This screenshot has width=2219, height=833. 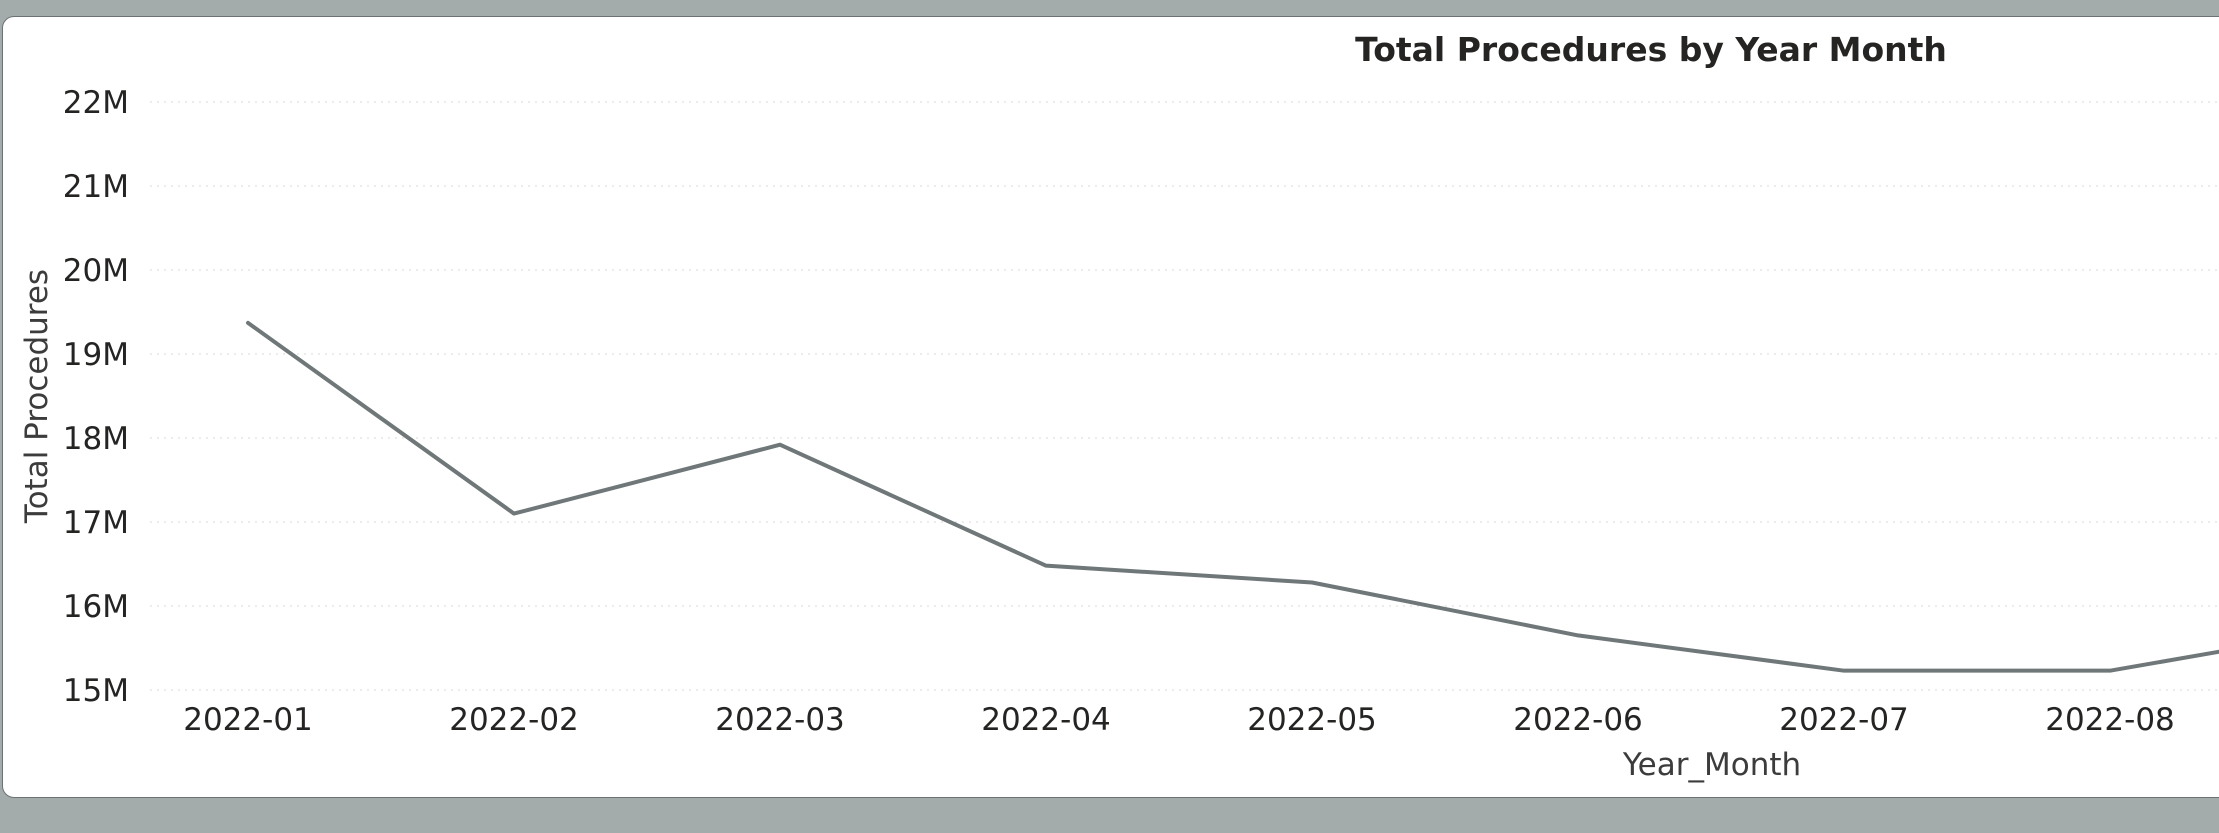 I want to click on x-axis-label: Year_Month, so click(x=1711, y=765).